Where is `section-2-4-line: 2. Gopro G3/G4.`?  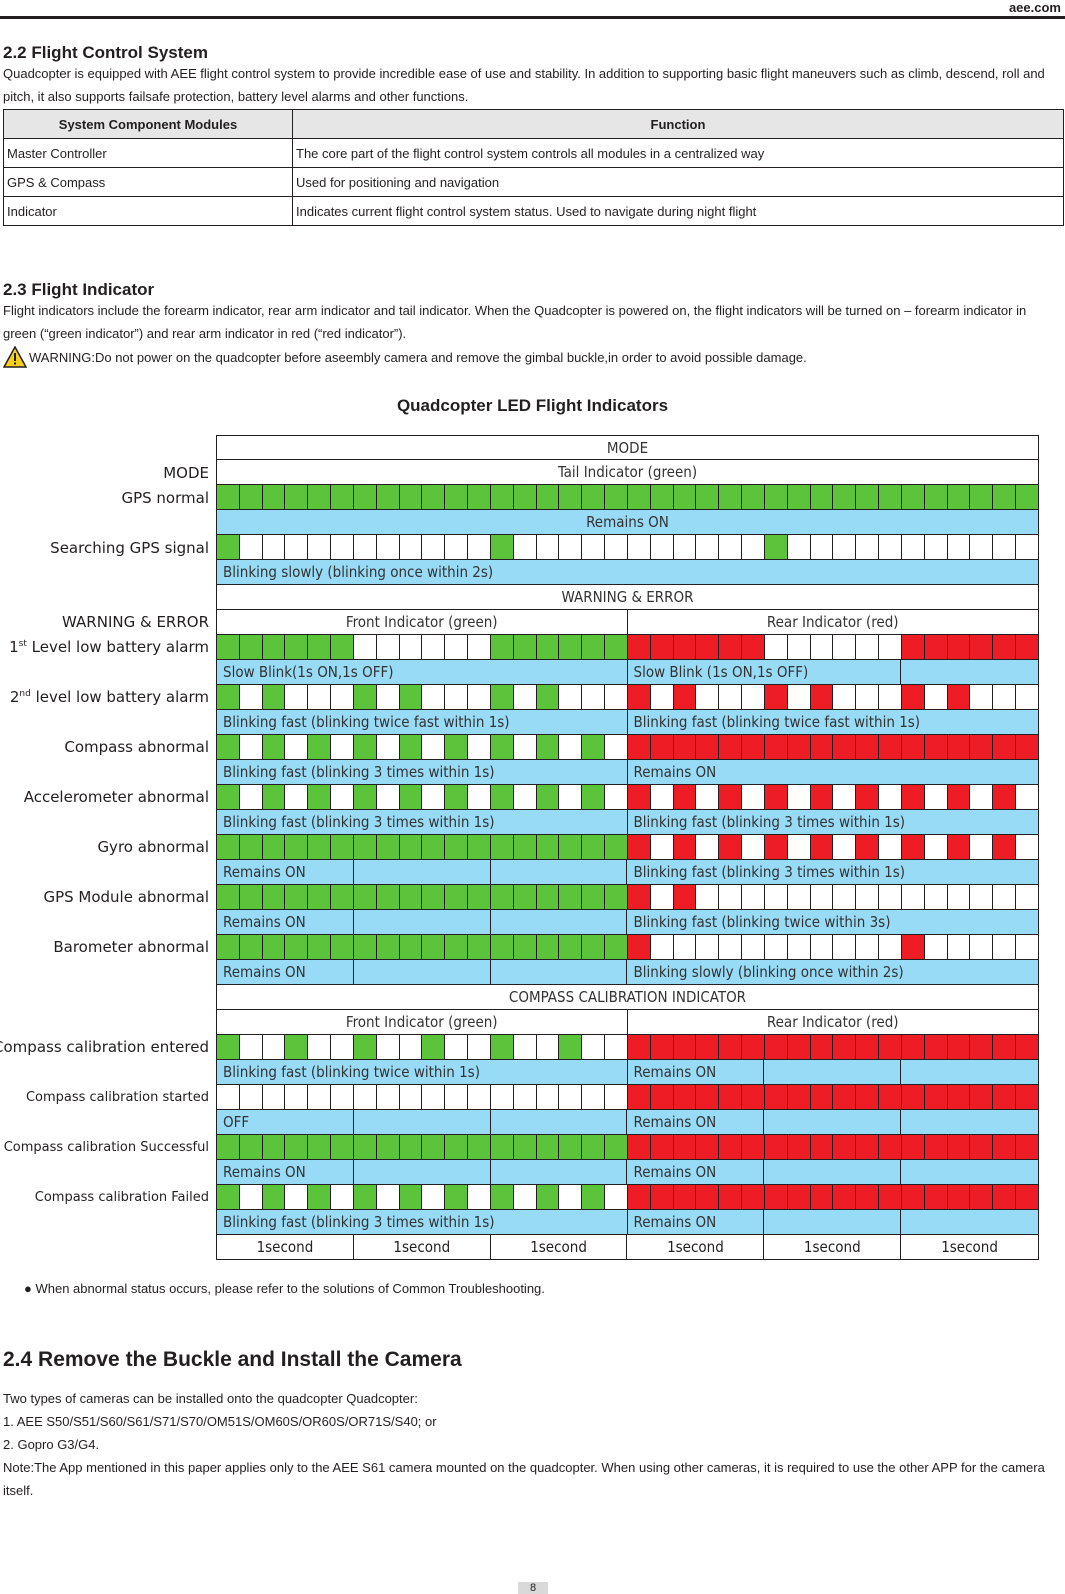
section-2-4-line: 2. Gopro G3/G4. is located at coordinates (51, 1444).